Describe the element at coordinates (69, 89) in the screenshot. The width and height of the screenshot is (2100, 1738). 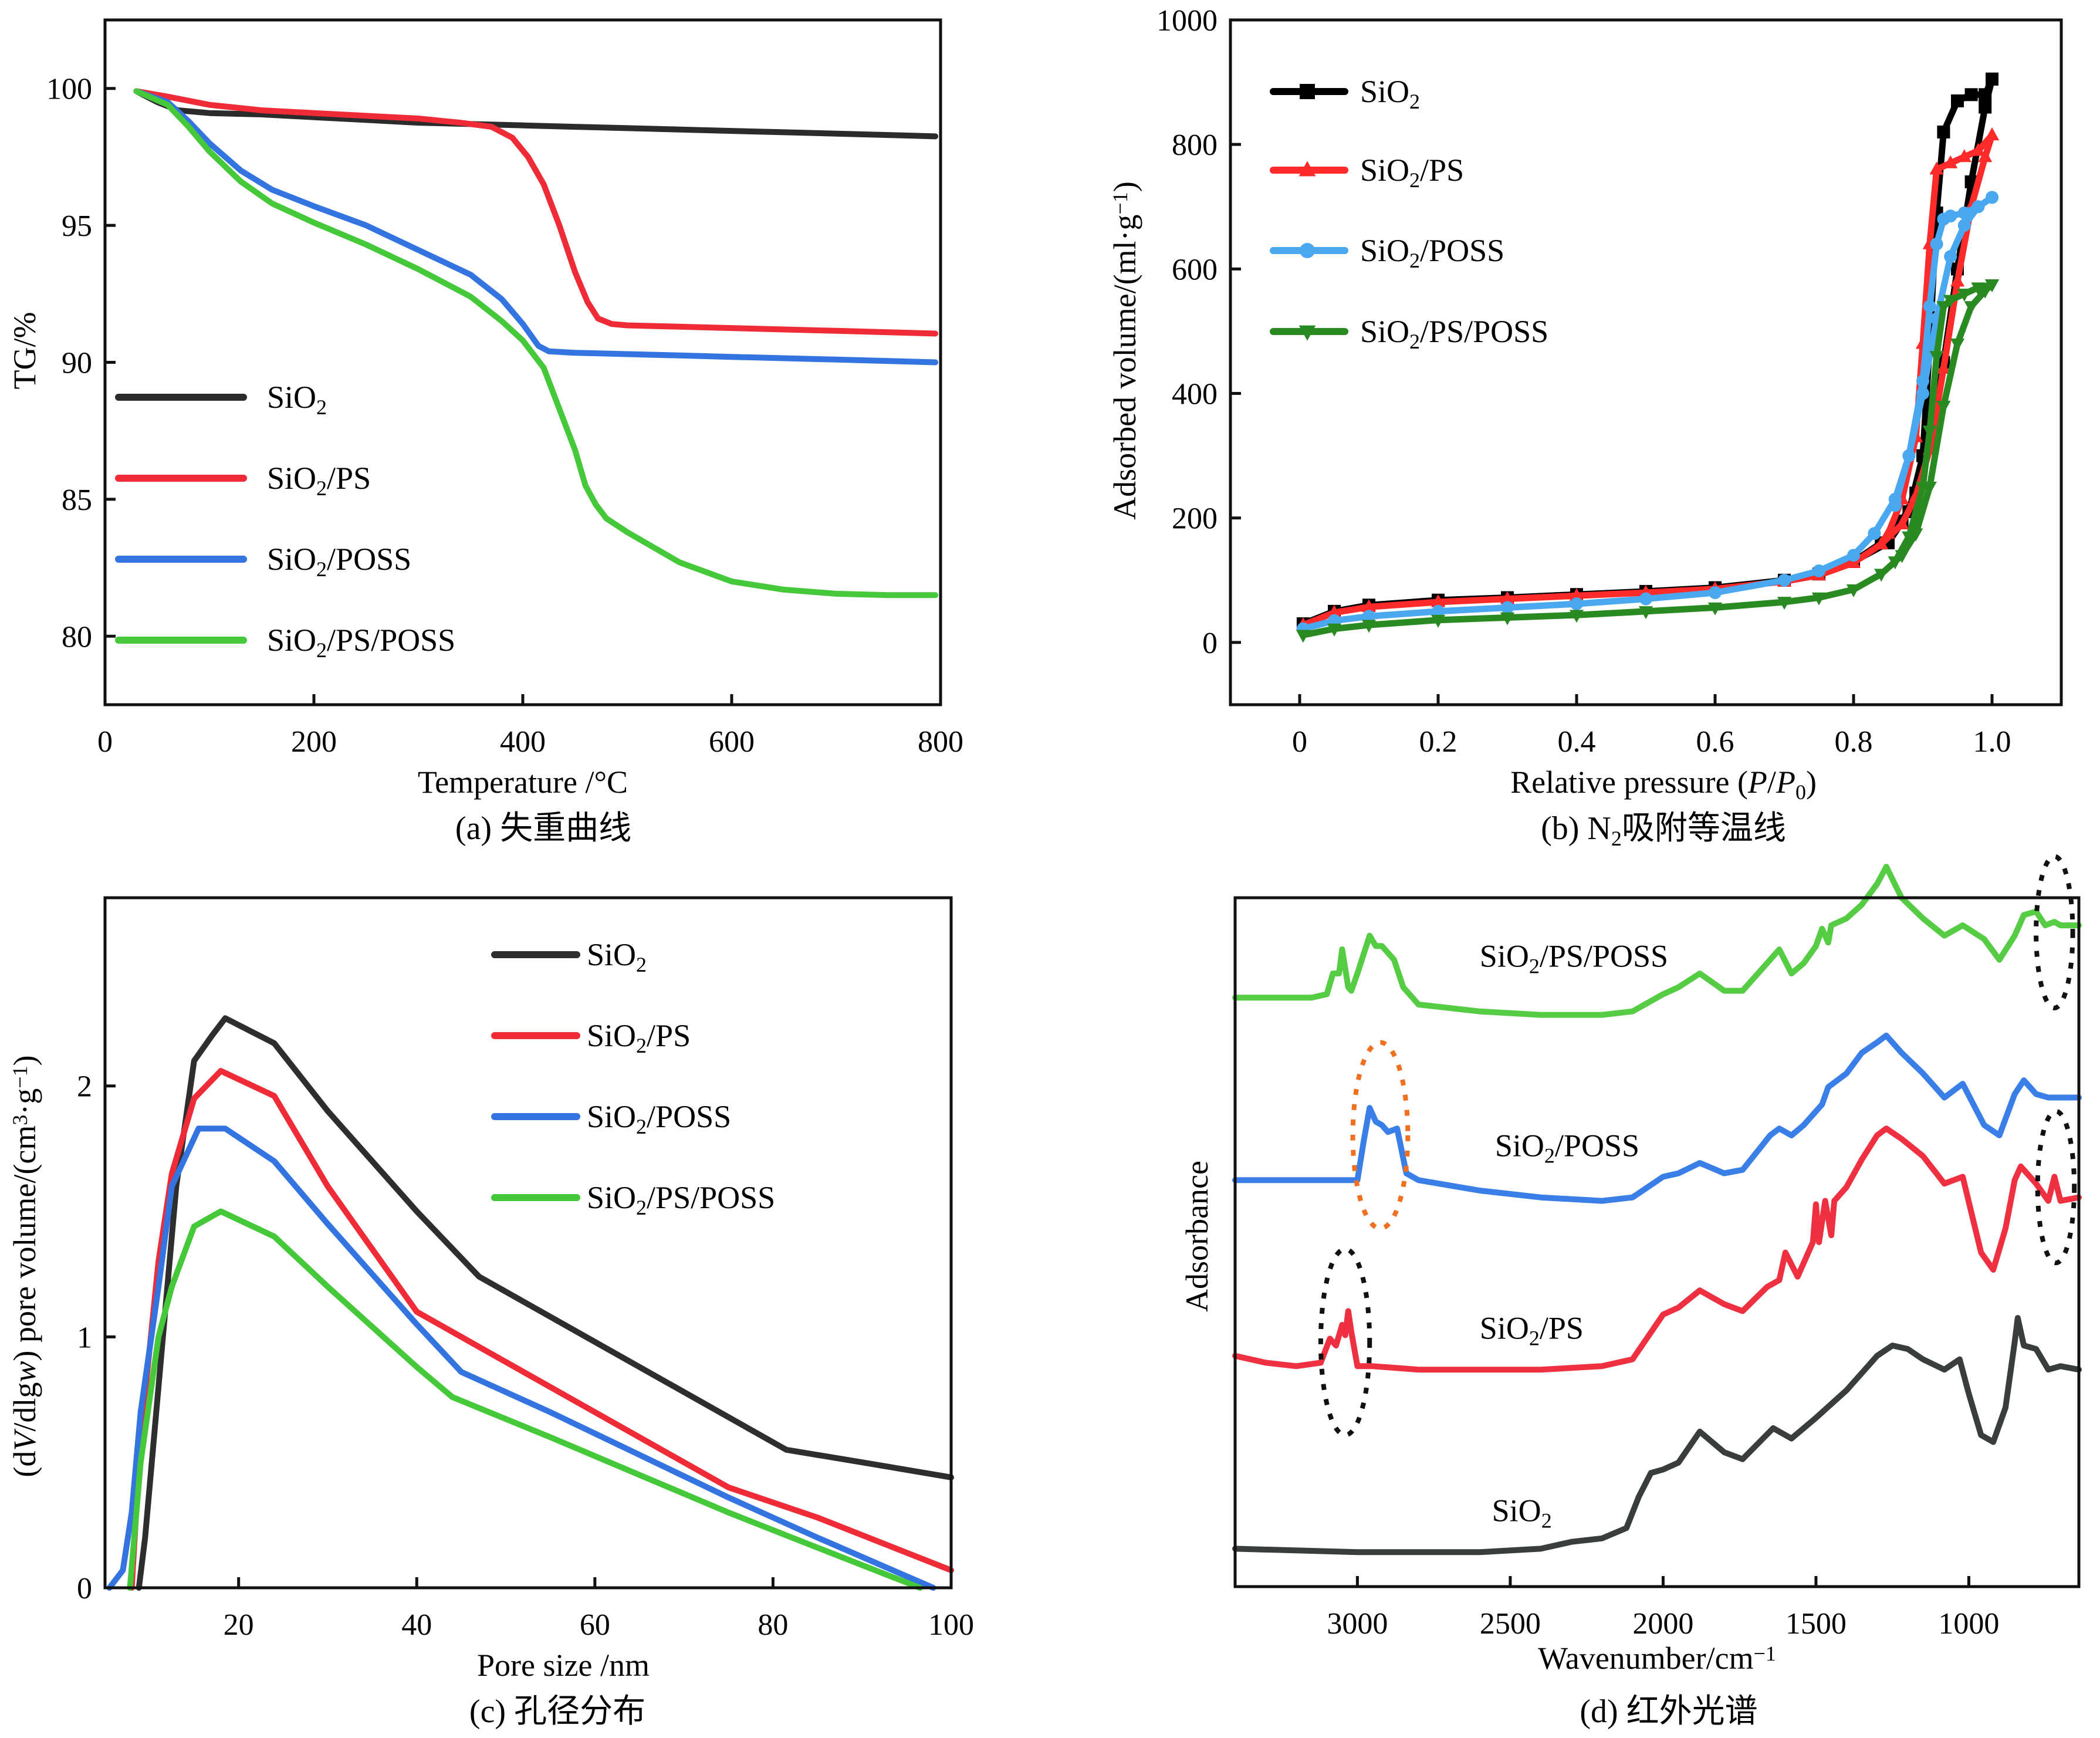
I see `y-tick-label: 100` at that location.